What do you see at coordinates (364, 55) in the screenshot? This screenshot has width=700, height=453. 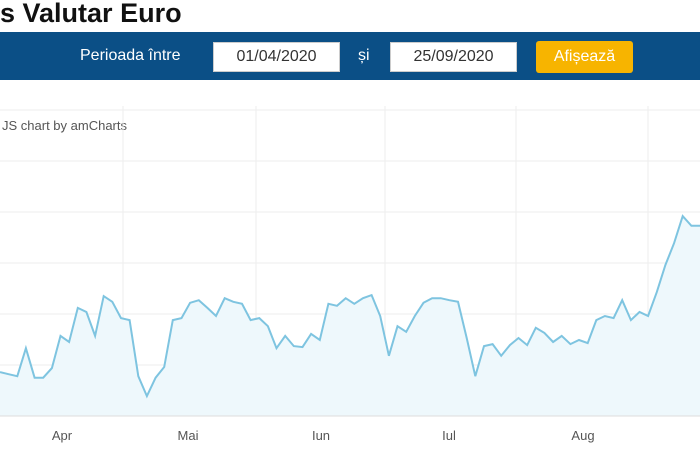 I see `conjunction: și` at bounding box center [364, 55].